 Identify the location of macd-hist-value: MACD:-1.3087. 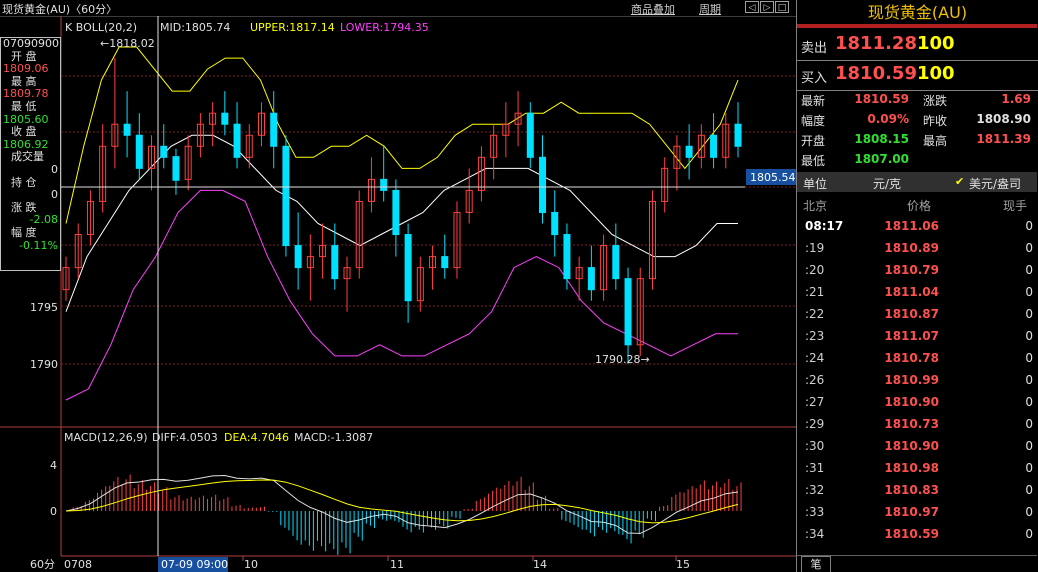
(333, 437).